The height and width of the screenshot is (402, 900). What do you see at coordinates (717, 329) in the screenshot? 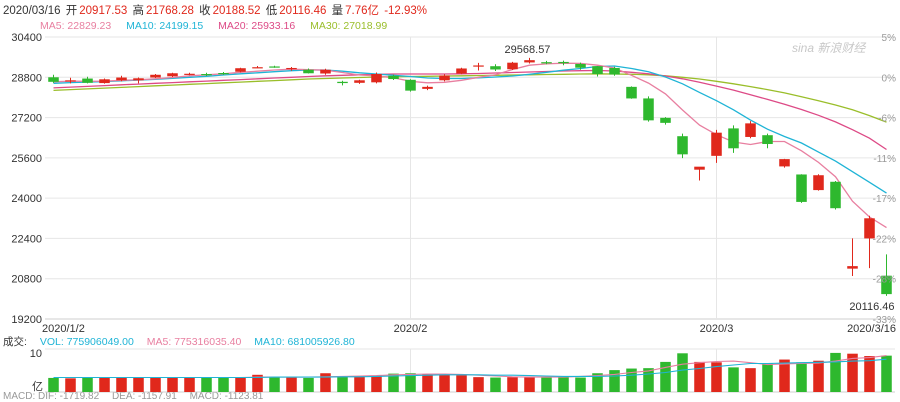
I see `date-tick-label: 2020/3` at bounding box center [717, 329].